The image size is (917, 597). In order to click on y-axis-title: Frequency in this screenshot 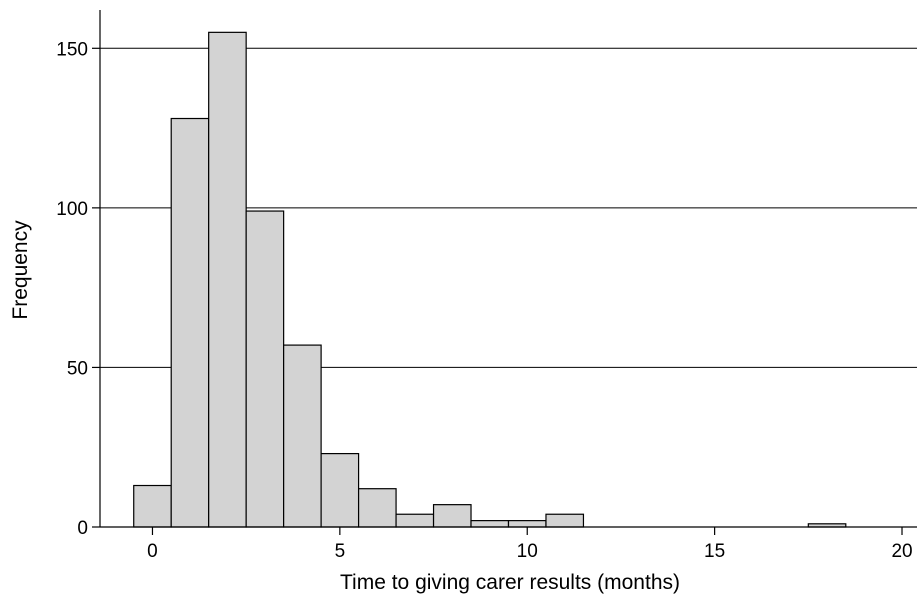, I will do `click(20, 270)`.